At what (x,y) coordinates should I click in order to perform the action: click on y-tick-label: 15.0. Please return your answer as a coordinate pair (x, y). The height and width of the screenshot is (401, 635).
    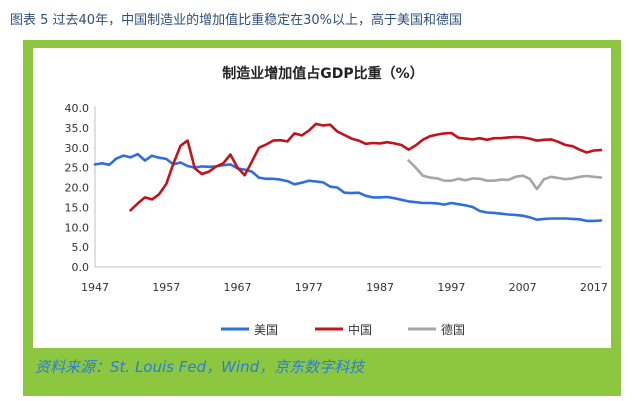
    Looking at the image, I should click on (77, 207).